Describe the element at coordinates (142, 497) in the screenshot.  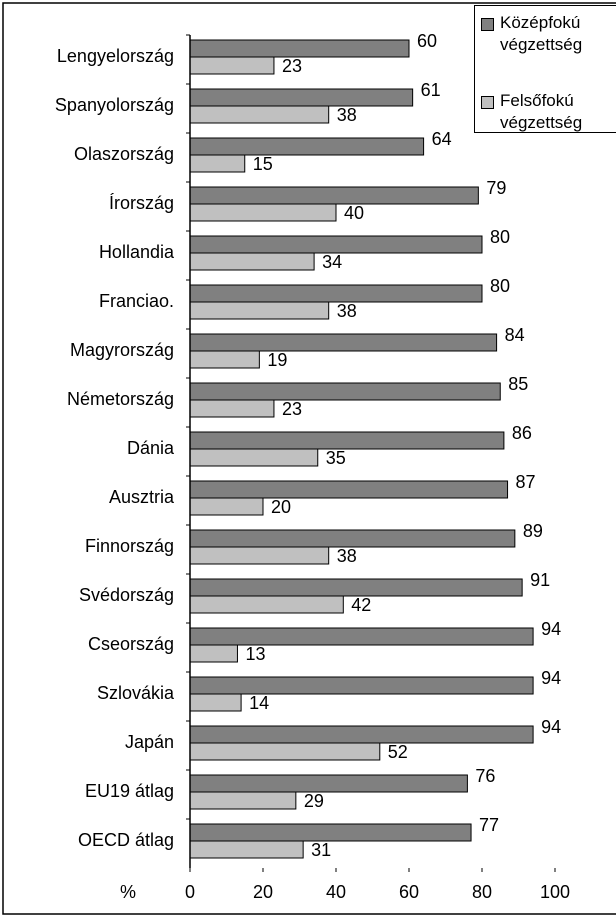
I see `y-tick-label: Ausztria` at that location.